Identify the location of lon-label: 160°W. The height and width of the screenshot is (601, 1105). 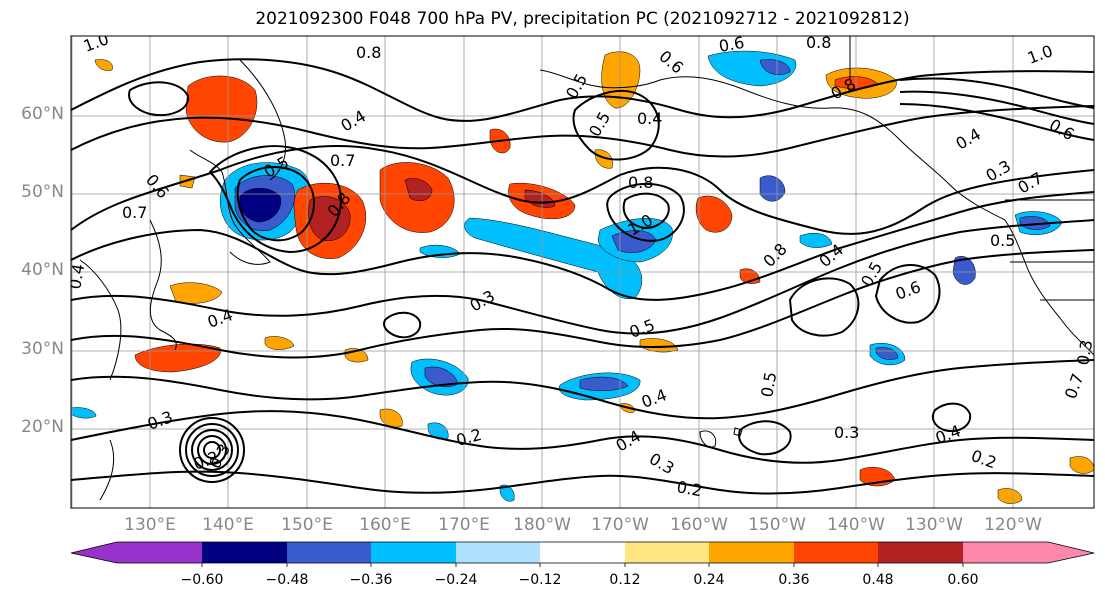
(699, 525).